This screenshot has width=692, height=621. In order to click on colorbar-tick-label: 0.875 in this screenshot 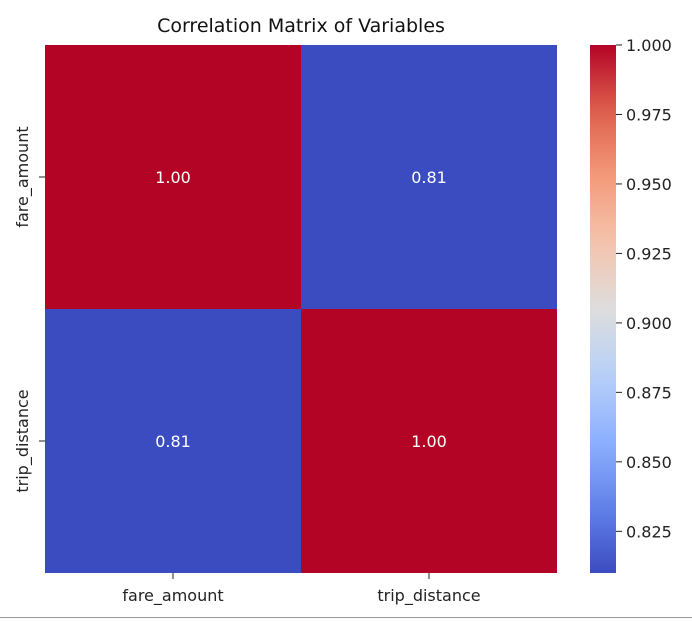, I will do `click(649, 392)`.